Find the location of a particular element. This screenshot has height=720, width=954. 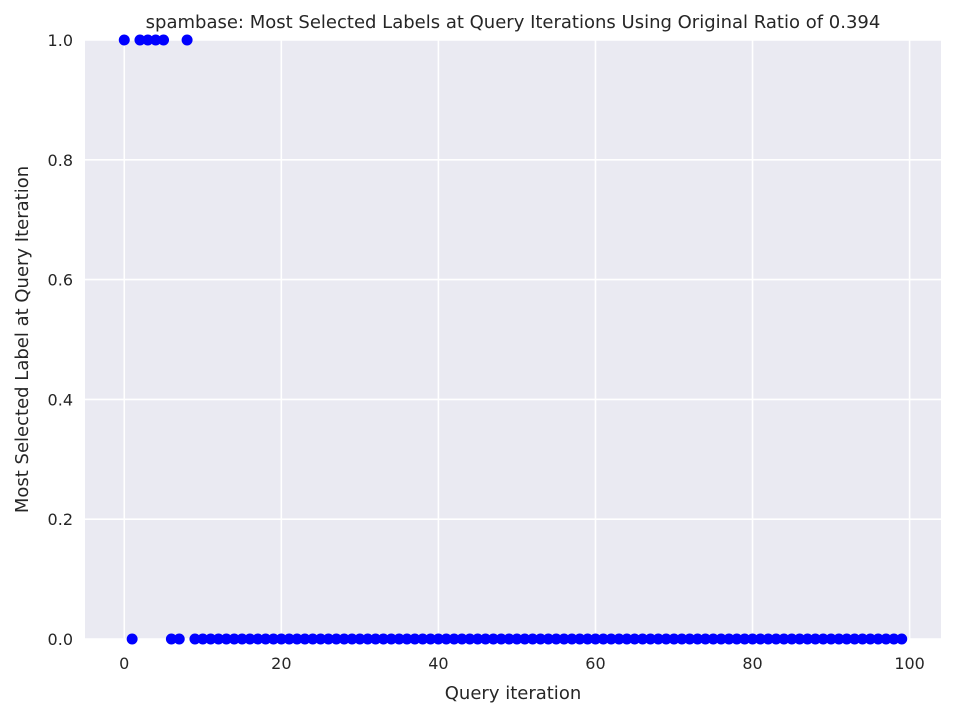

y-tick-label: 0.8 is located at coordinates (60, 160).